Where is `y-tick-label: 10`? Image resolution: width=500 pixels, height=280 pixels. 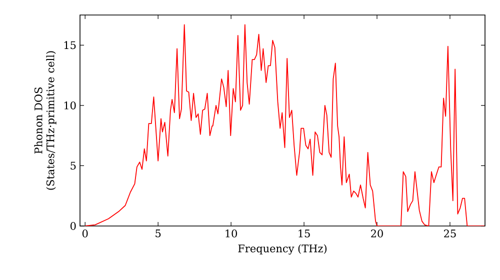
y-tick-label: 10 is located at coordinates (70, 105).